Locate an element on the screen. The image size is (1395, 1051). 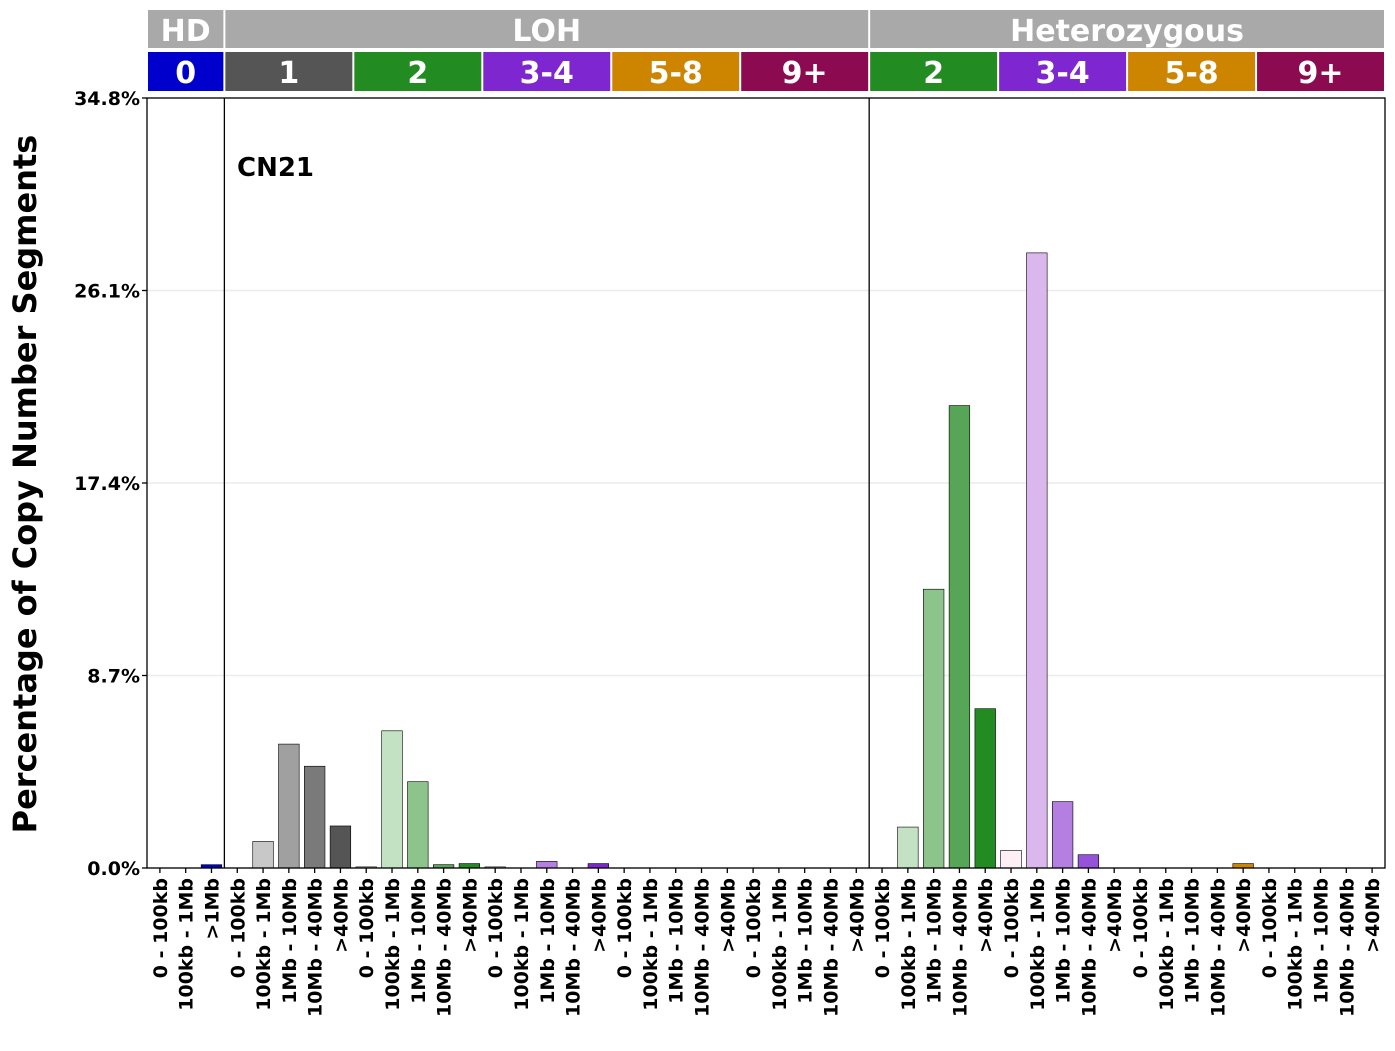
y-tick-label: 8.7% is located at coordinates (113, 677).